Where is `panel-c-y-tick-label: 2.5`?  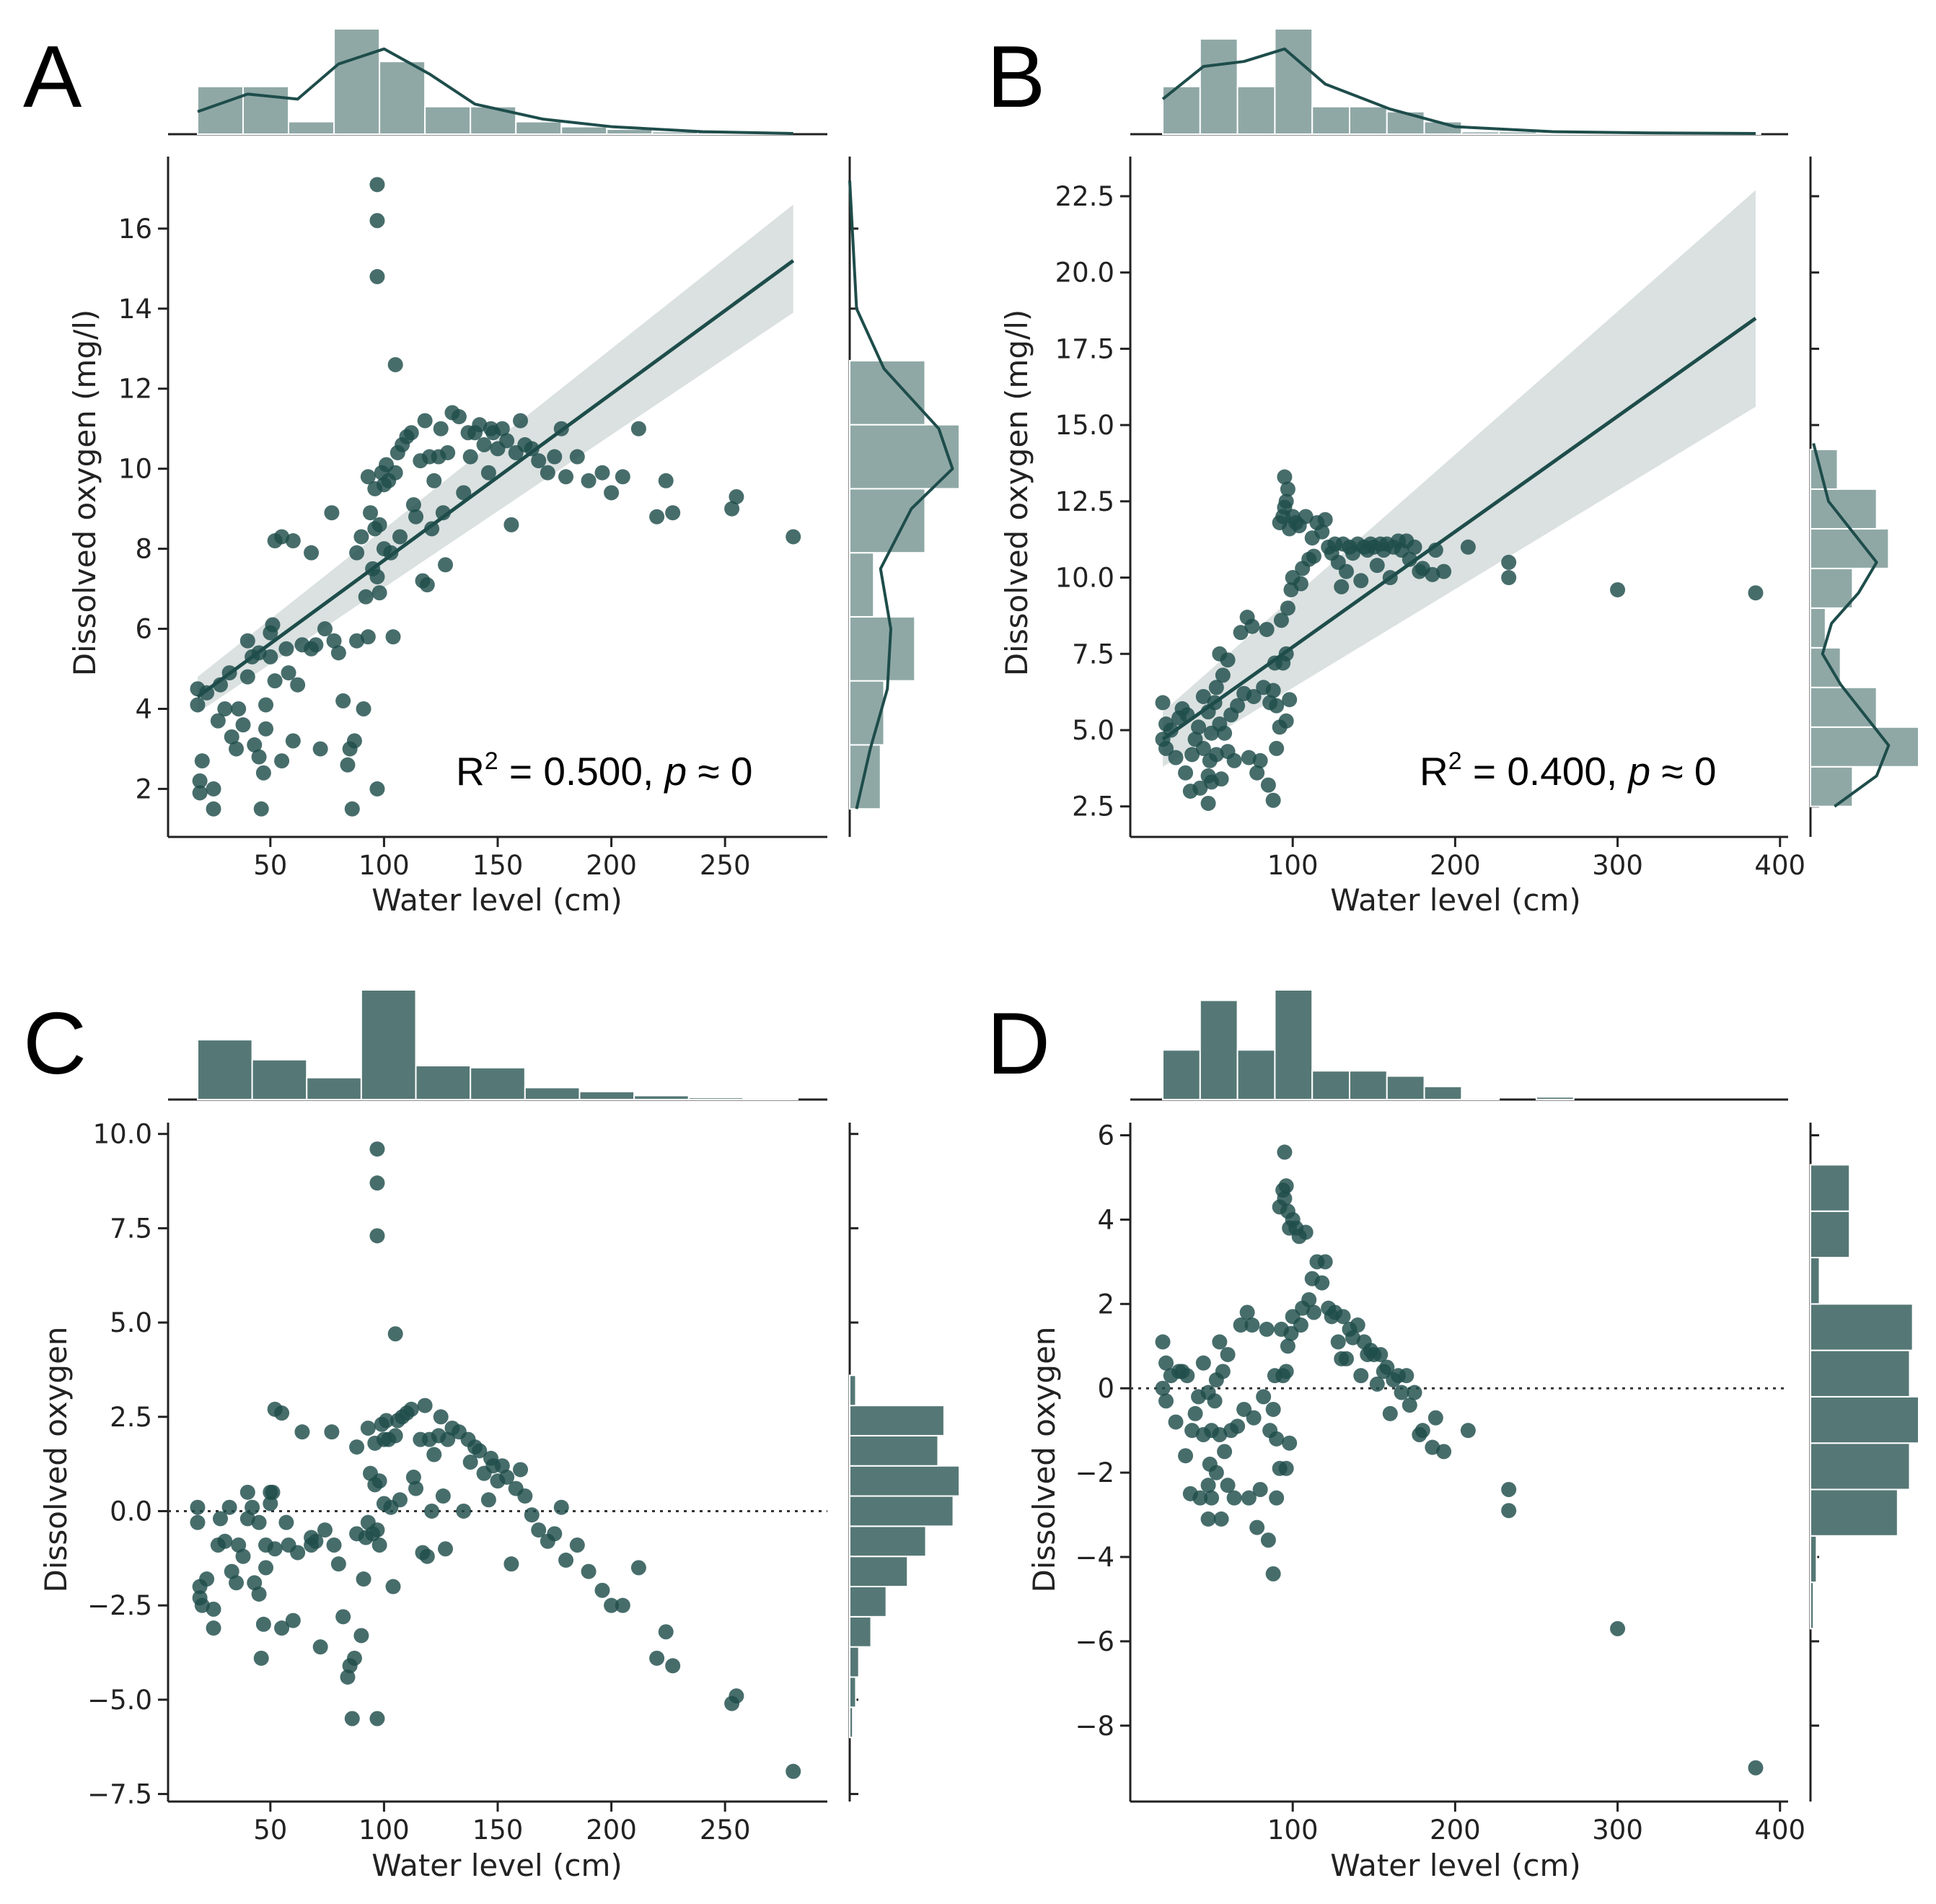 panel-c-y-tick-label: 2.5 is located at coordinates (131, 1417).